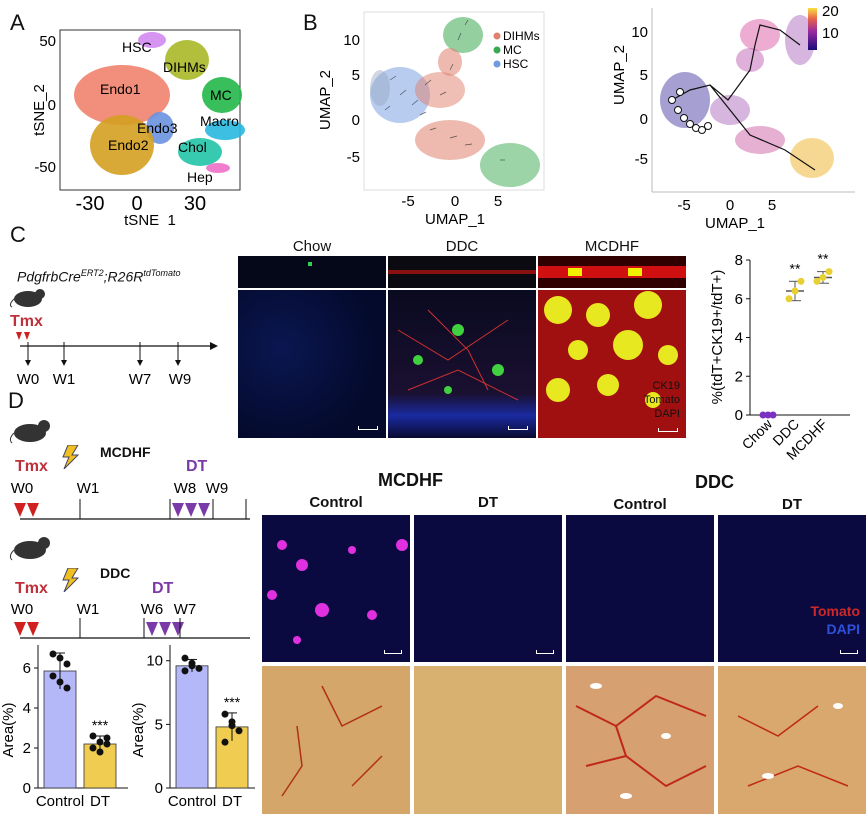  What do you see at coordinates (310, 22) in the screenshot?
I see `panel-label-b: B` at bounding box center [310, 22].